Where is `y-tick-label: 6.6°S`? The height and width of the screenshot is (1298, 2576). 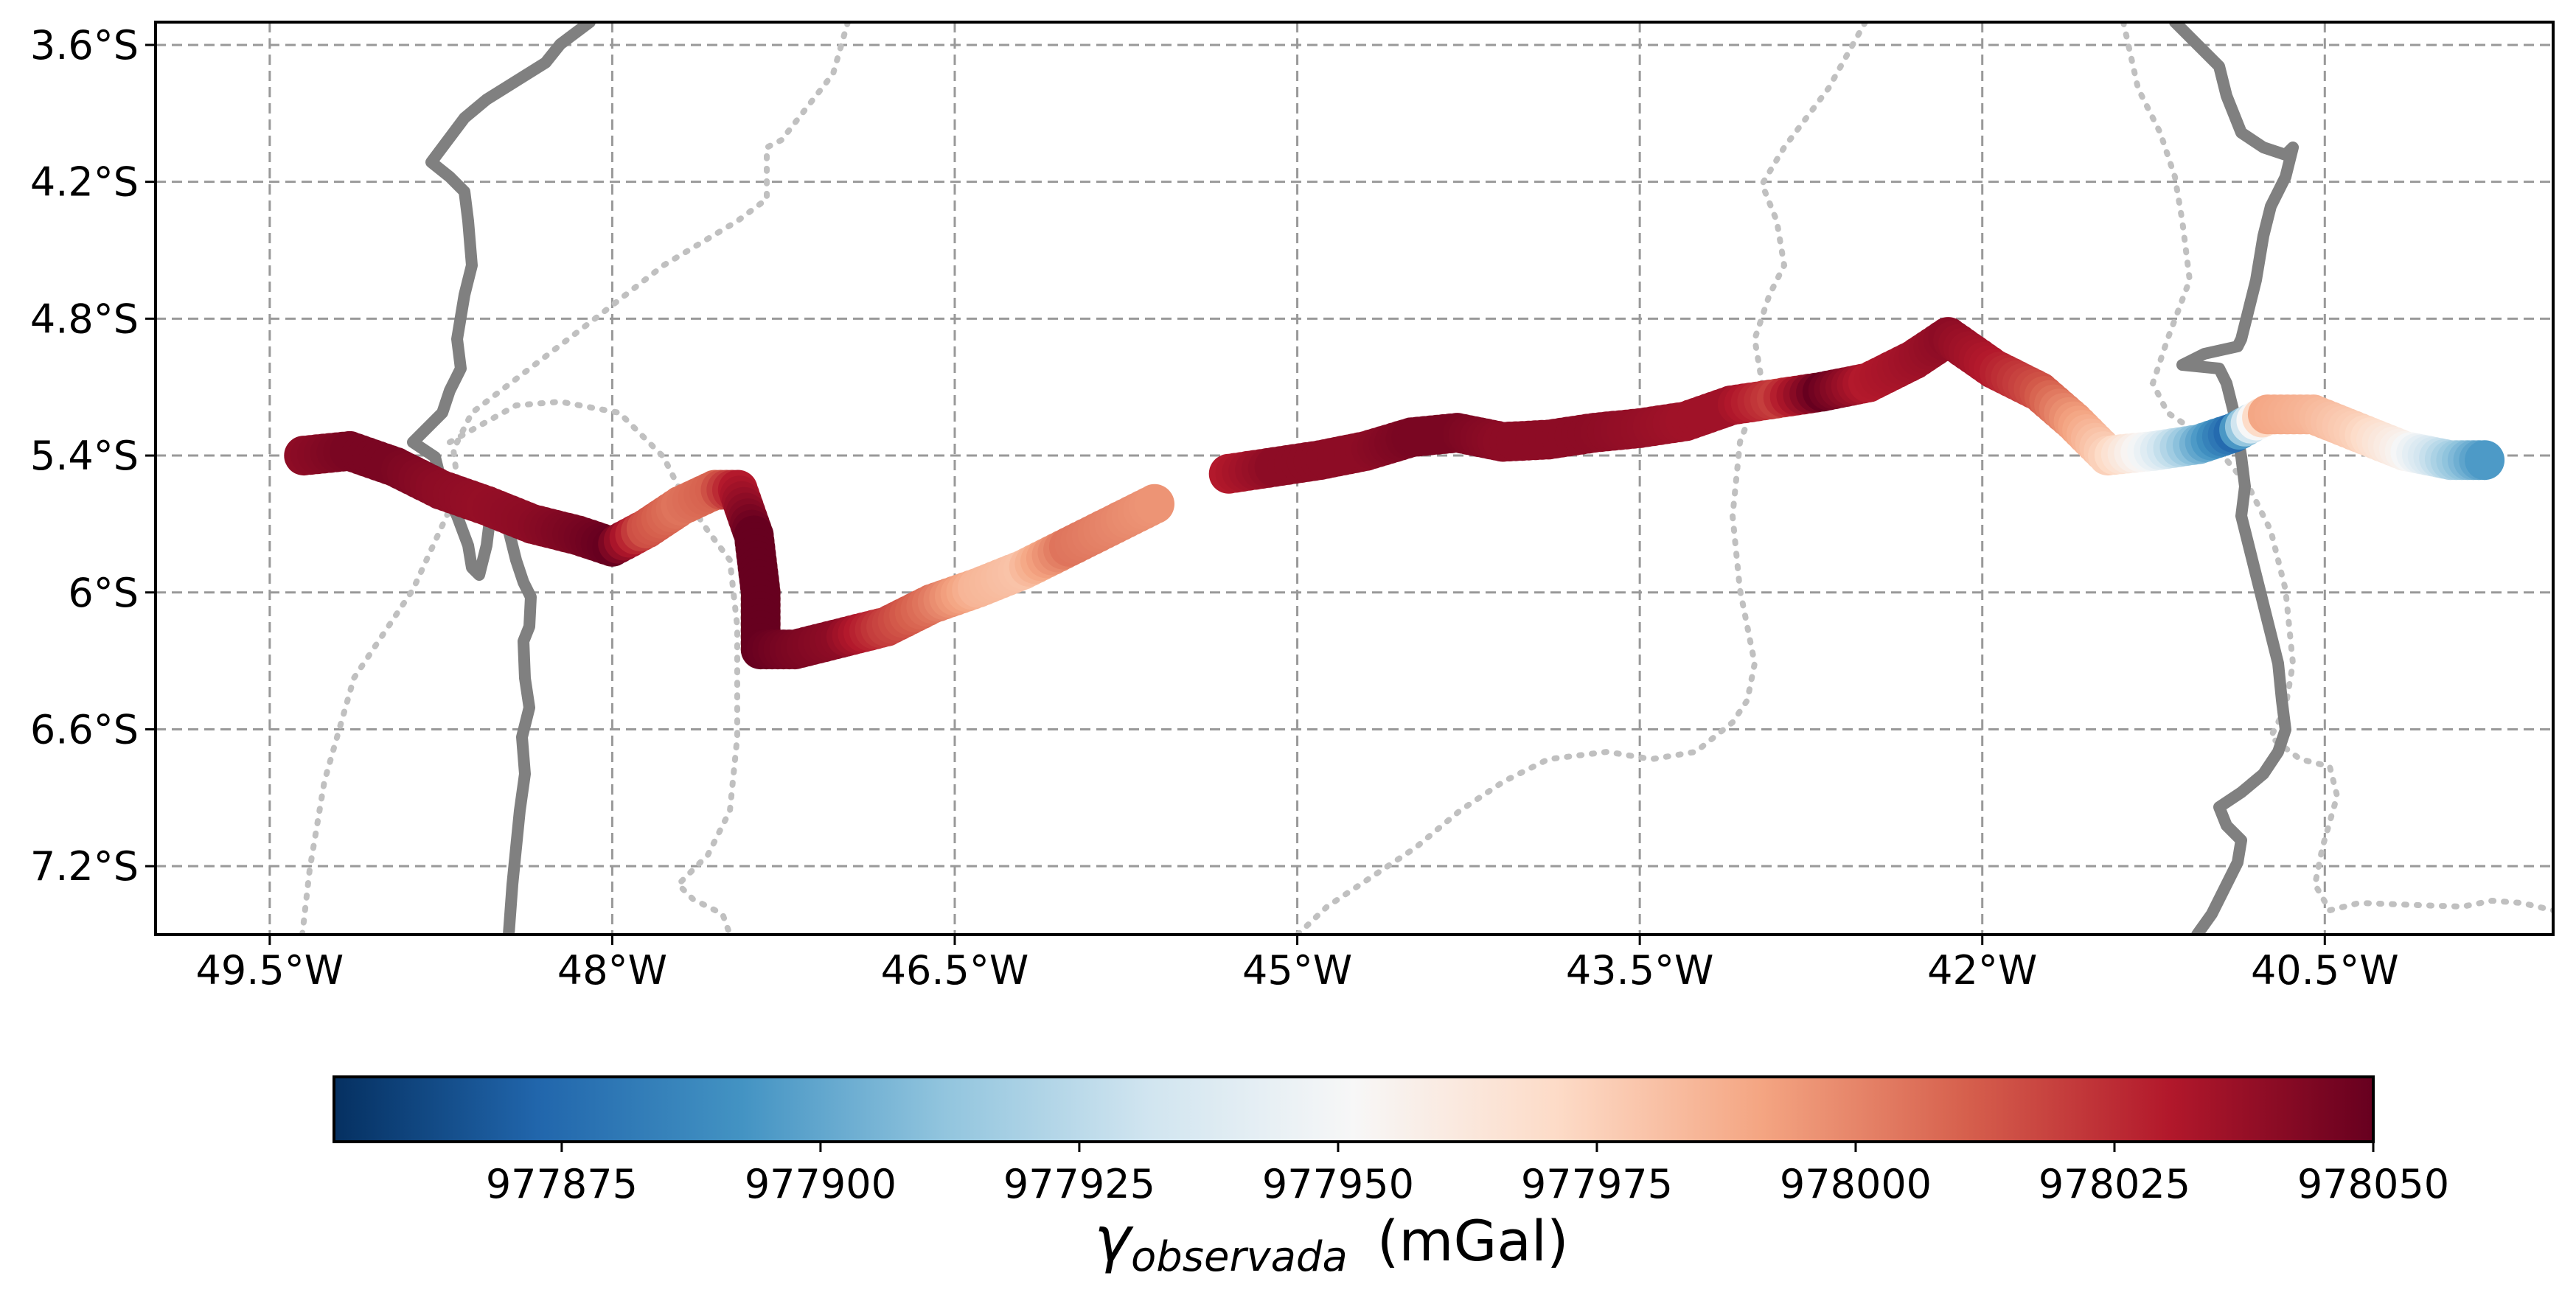 y-tick-label: 6.6°S is located at coordinates (85, 729).